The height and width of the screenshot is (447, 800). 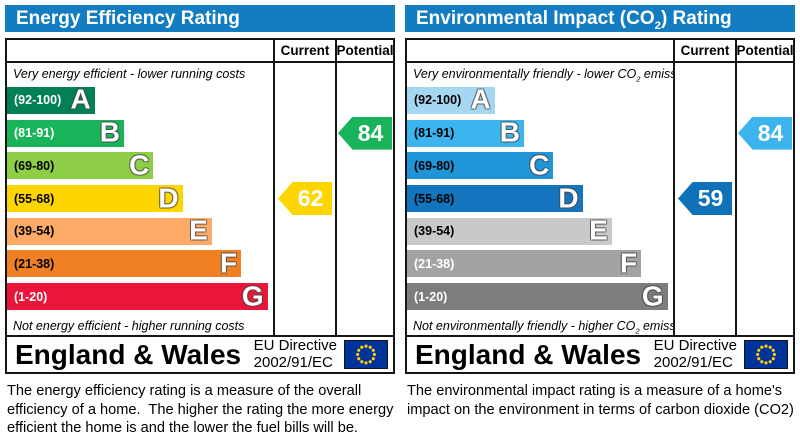 What do you see at coordinates (95, 197) in the screenshot?
I see `energy-band-d: (55-68) D` at bounding box center [95, 197].